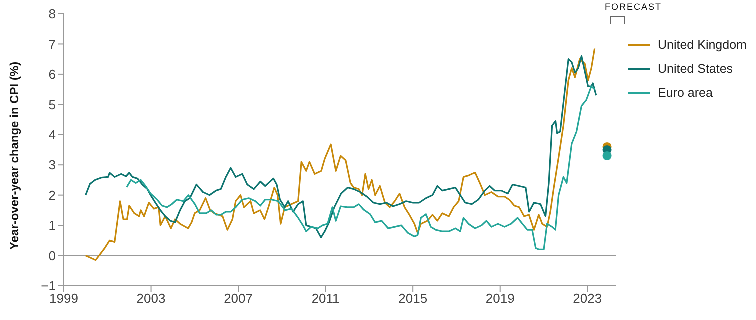  Describe the element at coordinates (48, 286) in the screenshot. I see `y-tick-label: −1` at that location.